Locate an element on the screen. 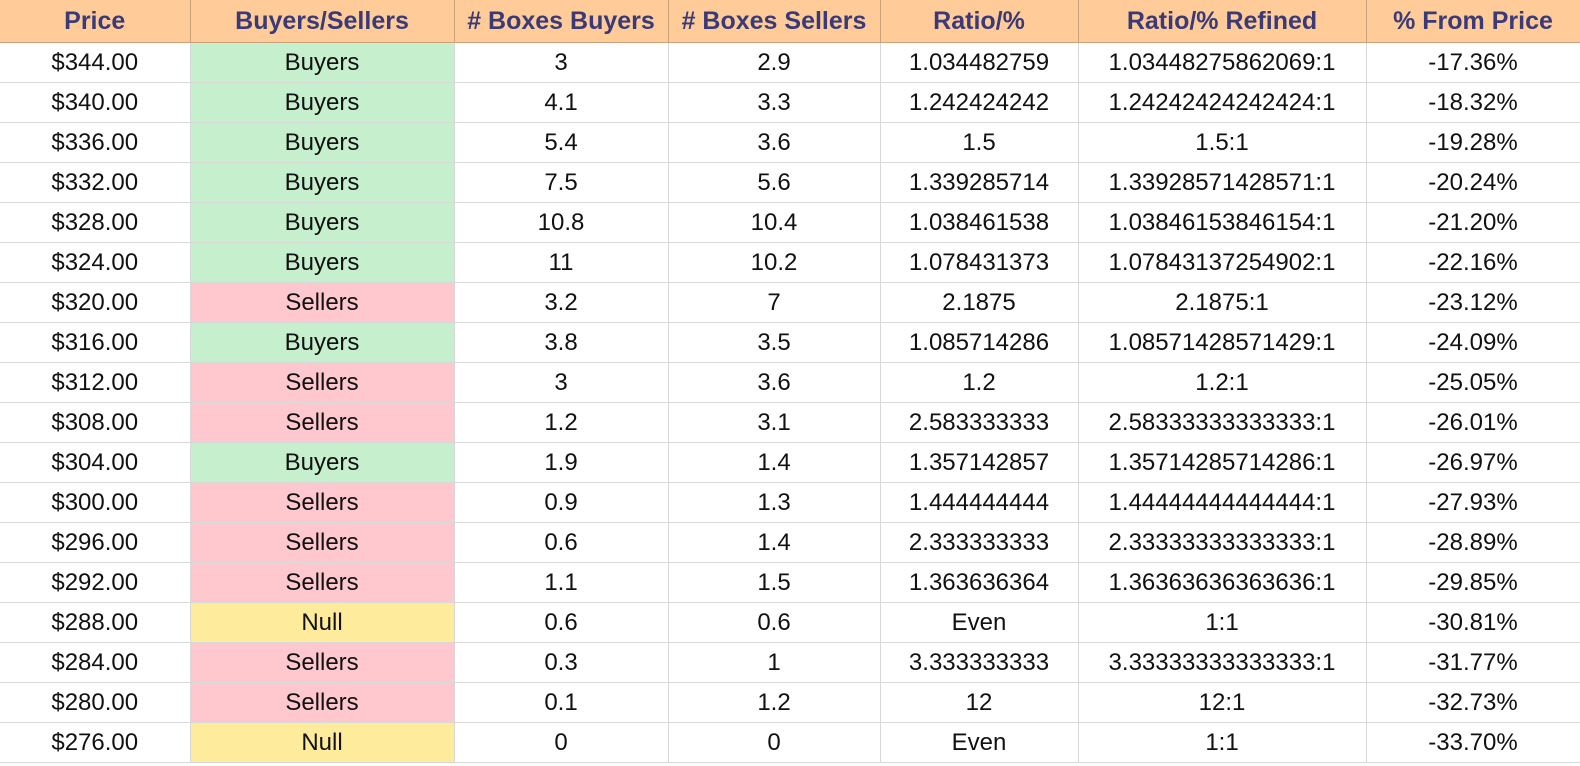 The width and height of the screenshot is (1580, 766). header-from-price: % From Price is located at coordinates (1473, 21).